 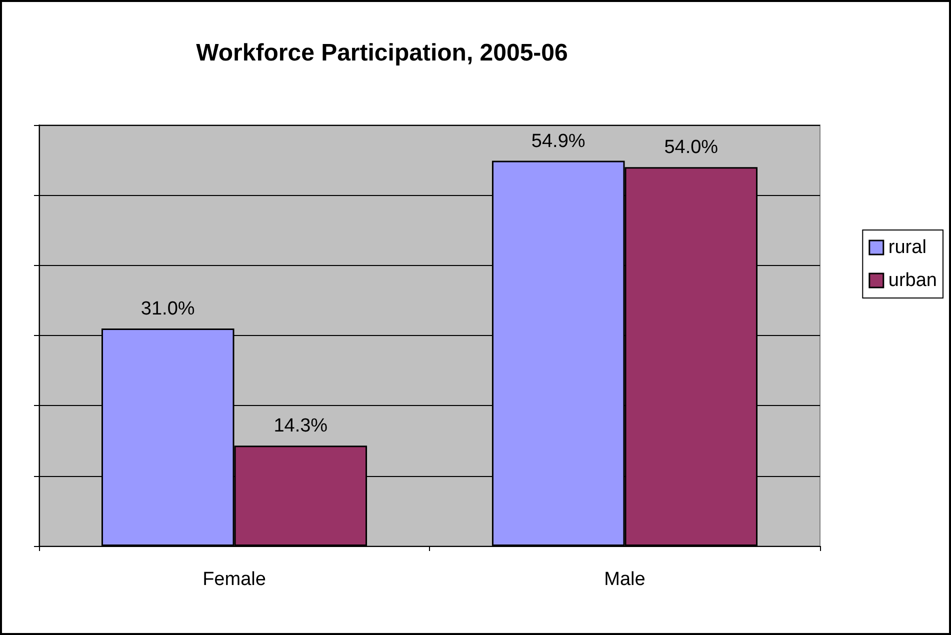 I want to click on data-label: 54.9%, so click(x=558, y=141).